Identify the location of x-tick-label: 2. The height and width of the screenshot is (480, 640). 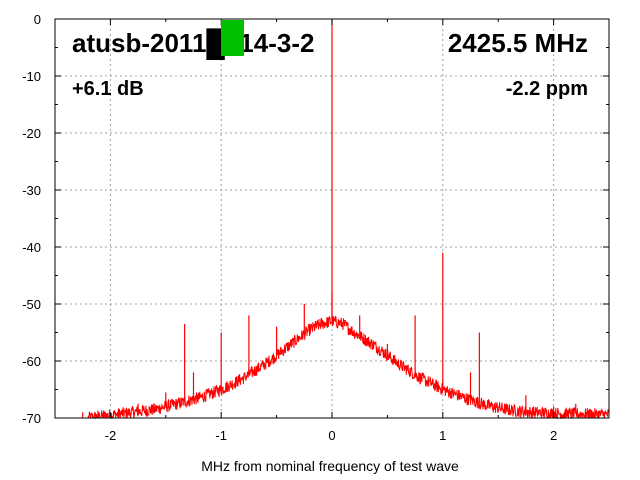
(553, 435).